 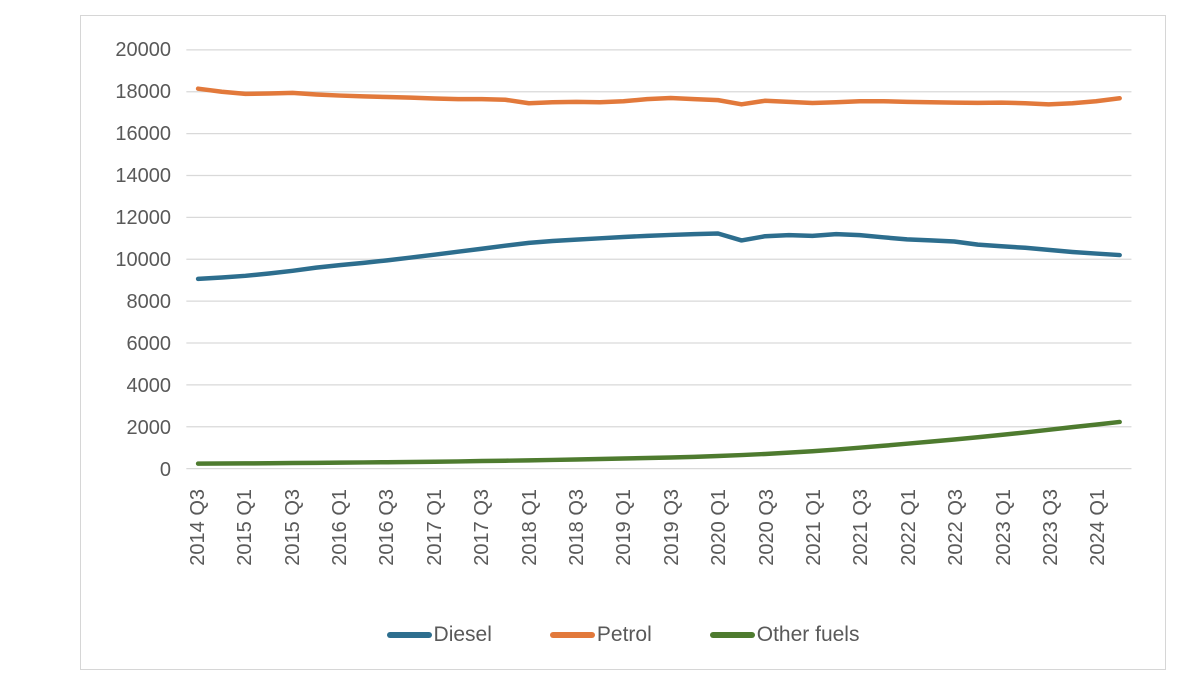 I want to click on y-tick-label-0: 0, so click(x=165, y=470).